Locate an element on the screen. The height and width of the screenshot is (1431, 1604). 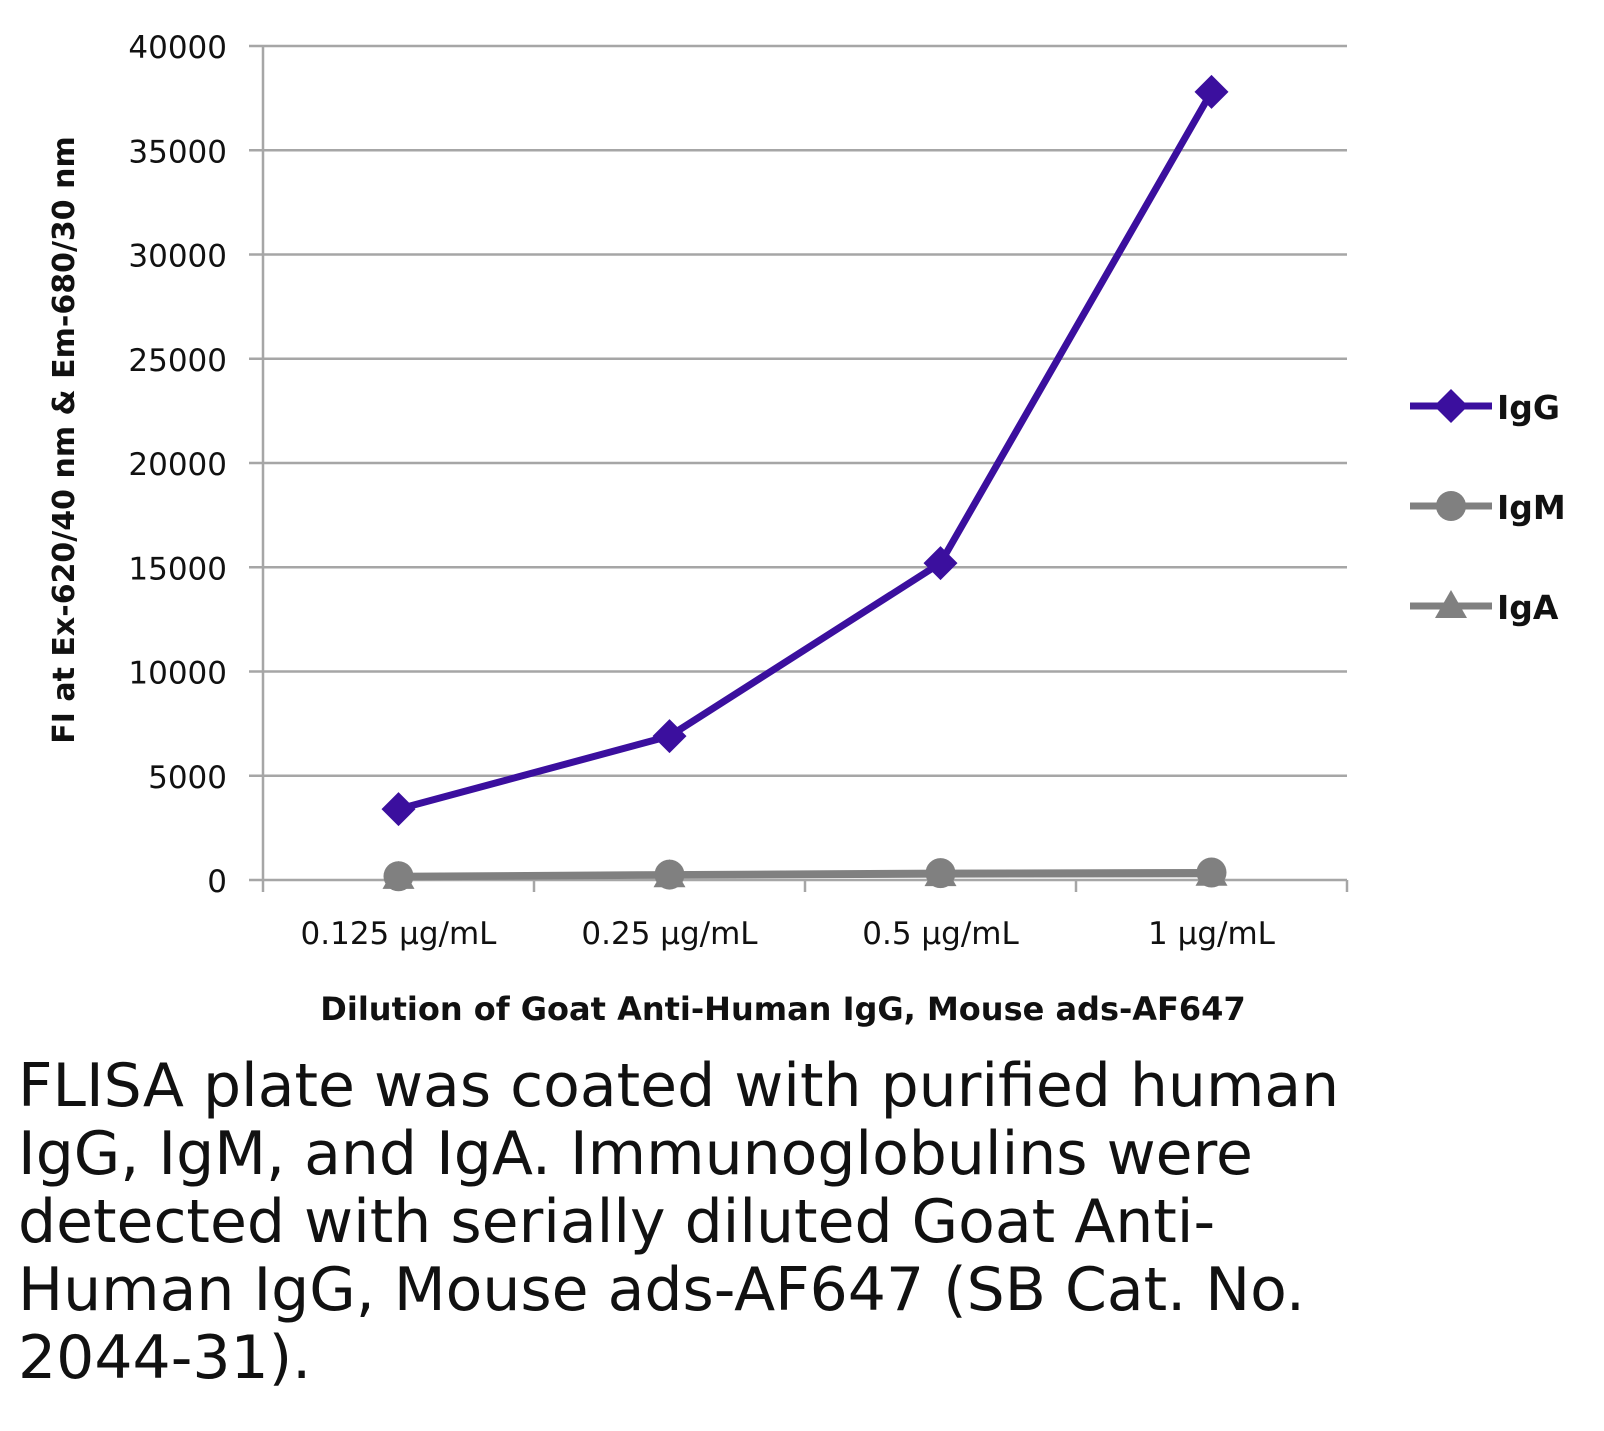
x-tick-label: 0.125 µg/mL is located at coordinates (399, 934).